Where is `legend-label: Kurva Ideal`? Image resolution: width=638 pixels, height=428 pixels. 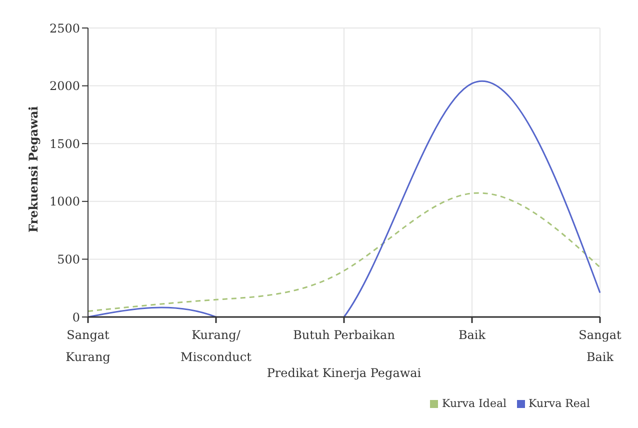 legend-label: Kurva Ideal is located at coordinates (474, 403).